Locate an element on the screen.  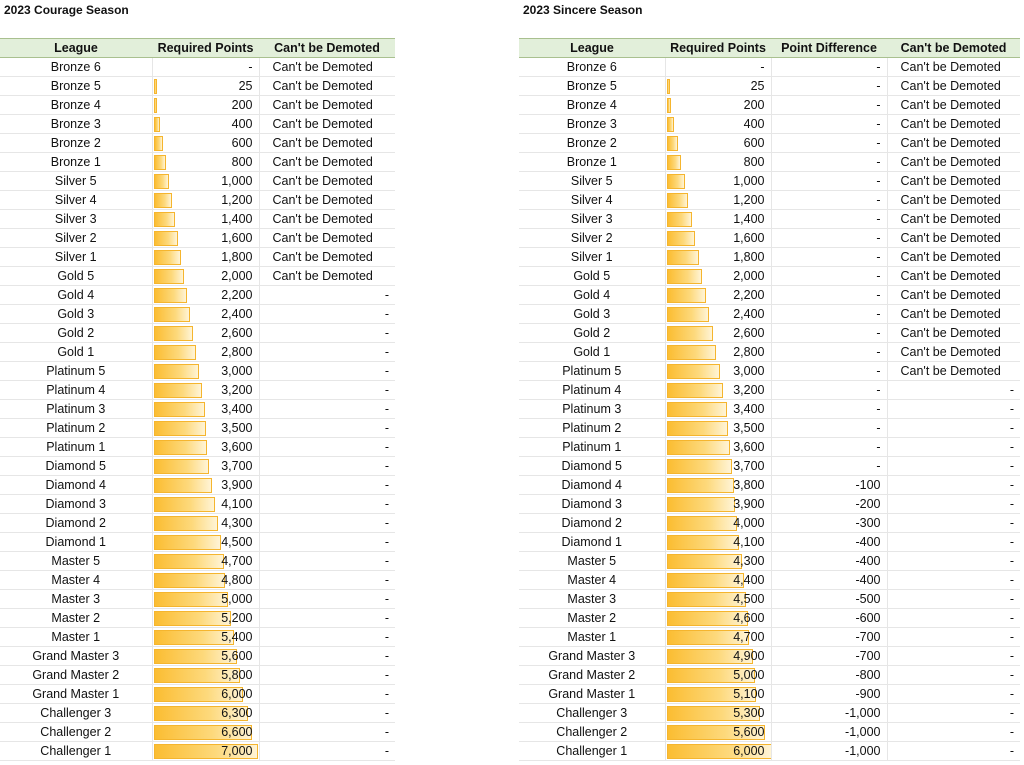
header-required-points: Required Points is located at coordinates (718, 48).